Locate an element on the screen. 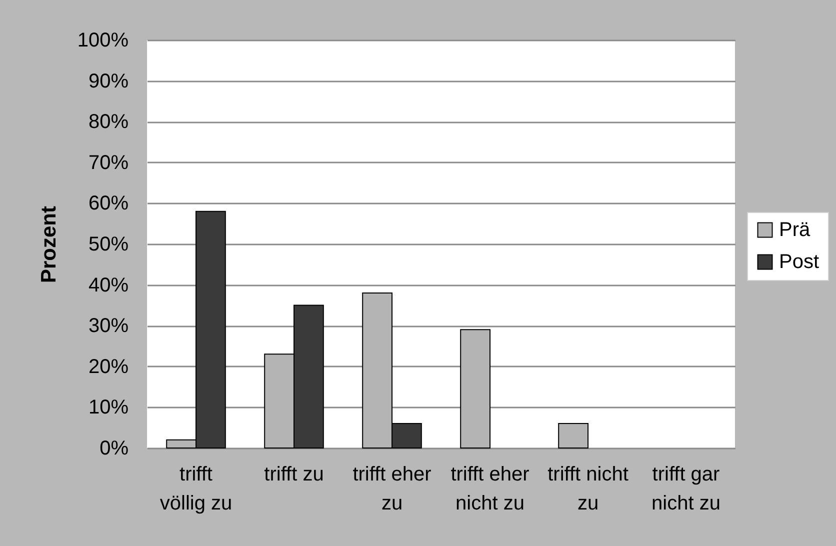 This screenshot has height=546, width=836. x-tick-label: trifft gar nicht zu is located at coordinates (686, 489).